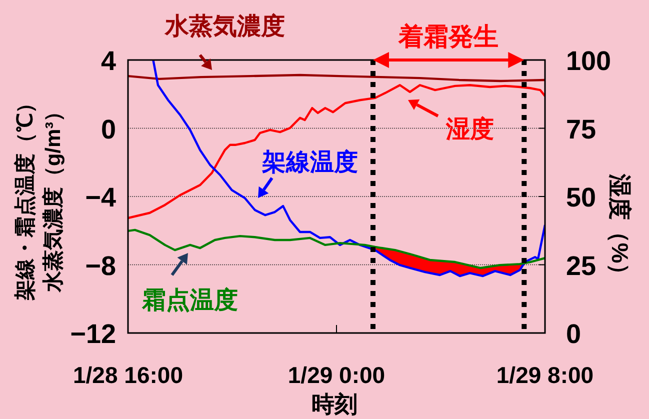  What do you see at coordinates (574, 334) in the screenshot?
I see `y2-tick-label: 0` at bounding box center [574, 334].